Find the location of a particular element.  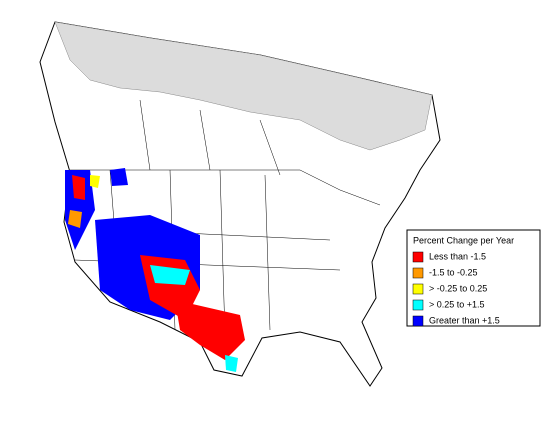

legend-label: > 0.25 to +1.5 is located at coordinates (457, 304).